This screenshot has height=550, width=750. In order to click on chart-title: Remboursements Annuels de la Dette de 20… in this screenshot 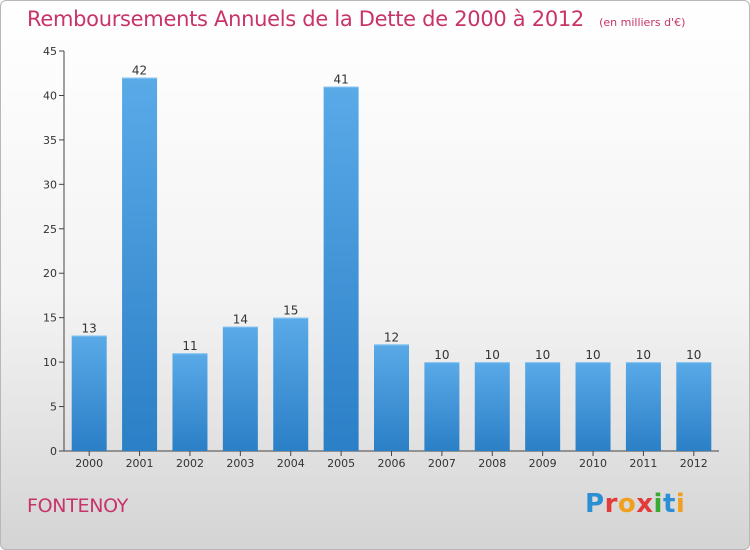, I will do `click(305, 19)`.